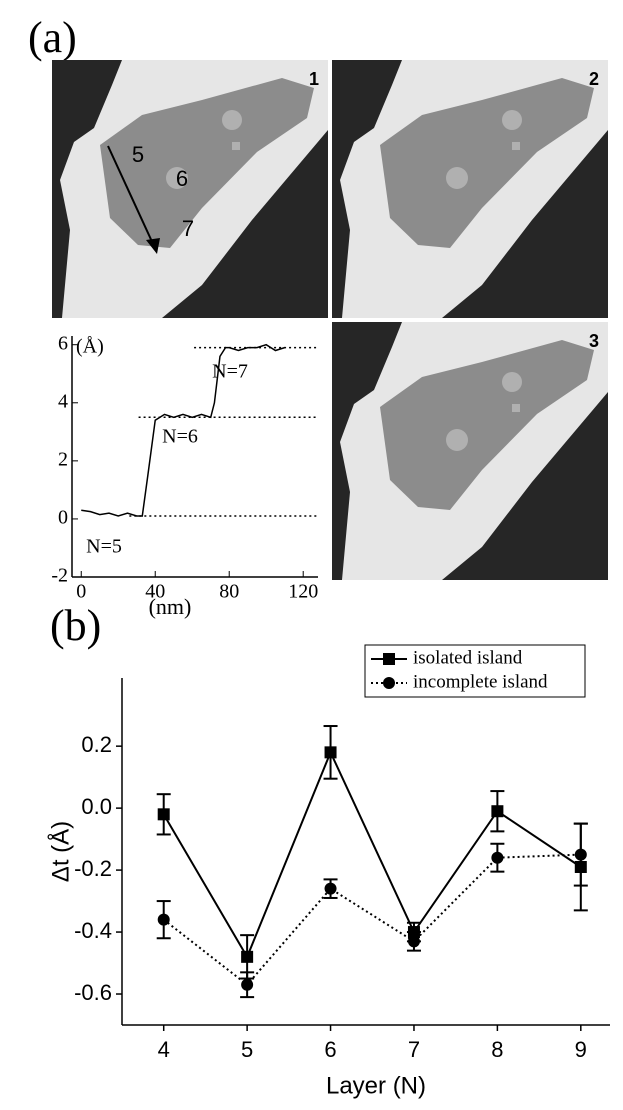  What do you see at coordinates (104, 547) in the screenshot?
I see `annotation: N=5` at bounding box center [104, 547].